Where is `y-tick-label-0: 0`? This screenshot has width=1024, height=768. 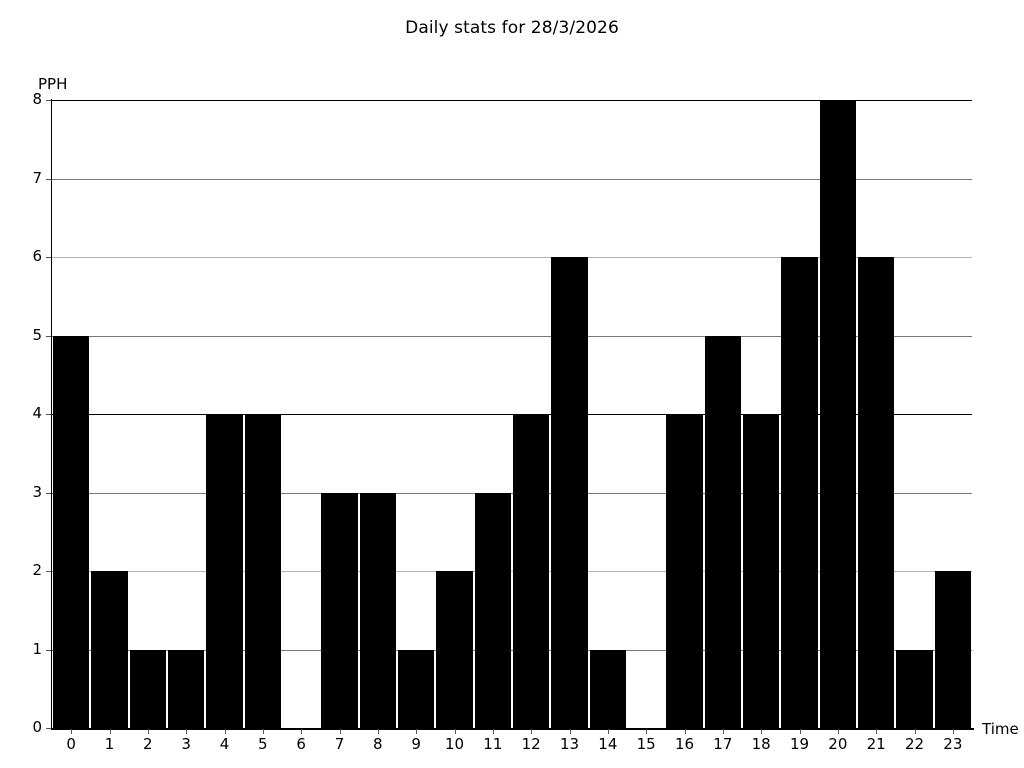
y-tick-label-0: 0 is located at coordinates (37, 727).